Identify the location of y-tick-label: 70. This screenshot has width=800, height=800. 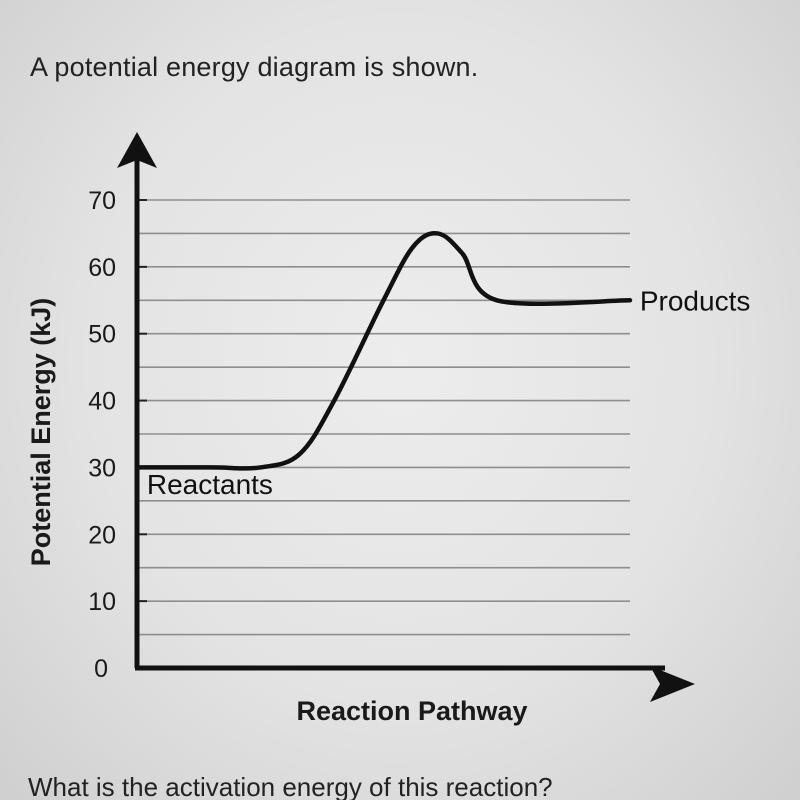
(102, 201).